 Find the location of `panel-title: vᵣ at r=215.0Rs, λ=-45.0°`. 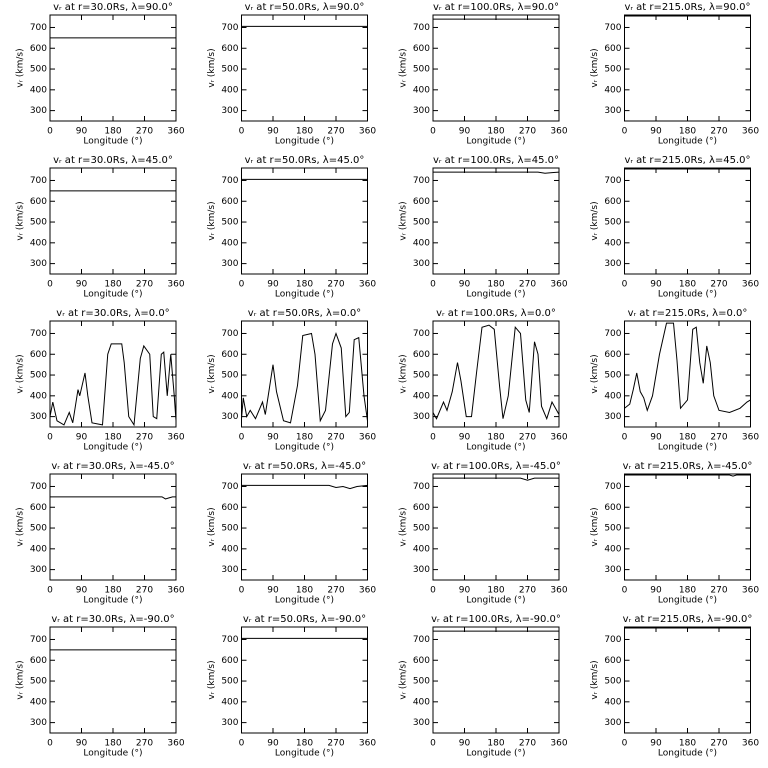

panel-title: vᵣ at r=215.0Rs, λ=-45.0° is located at coordinates (688, 466).